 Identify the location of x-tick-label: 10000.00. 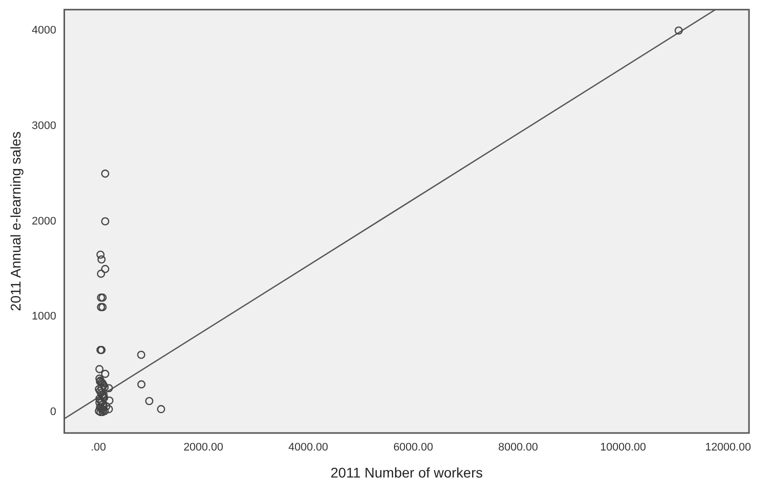
(623, 448).